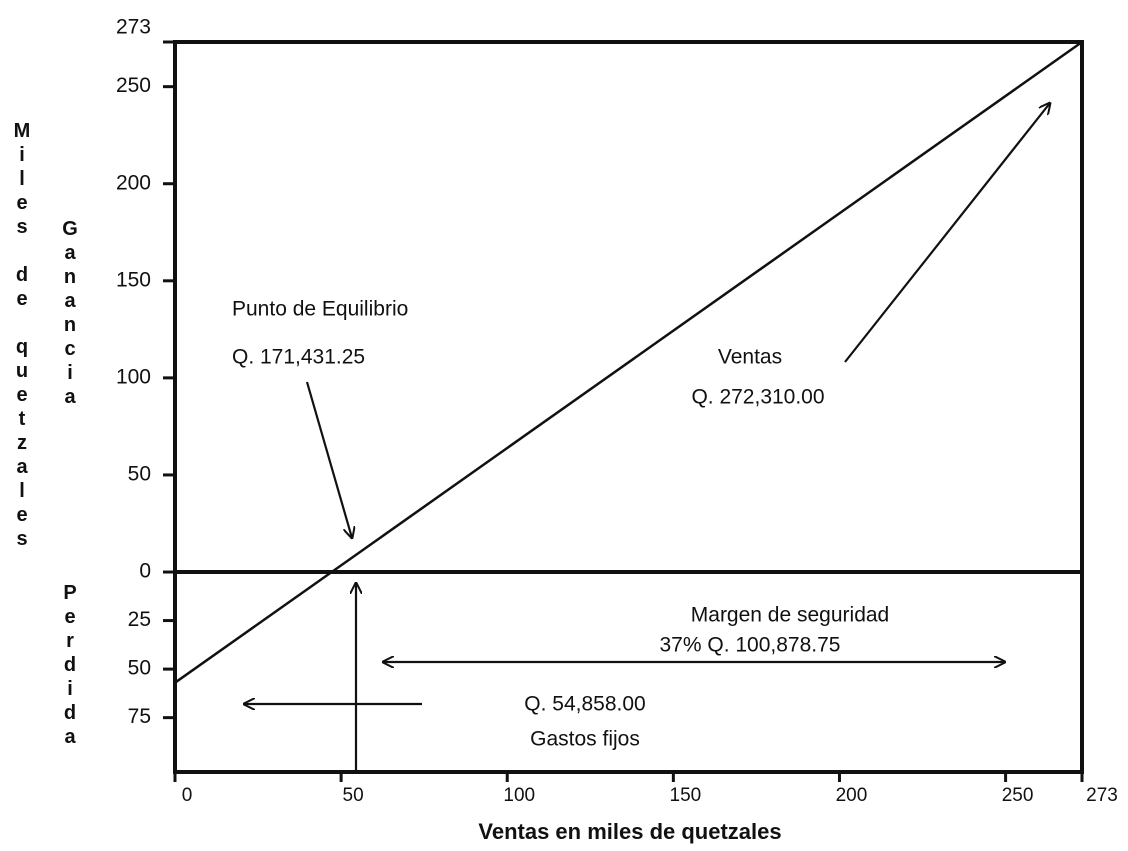  Describe the element at coordinates (852, 795) in the screenshot. I see `x-tick-label: 200` at that location.